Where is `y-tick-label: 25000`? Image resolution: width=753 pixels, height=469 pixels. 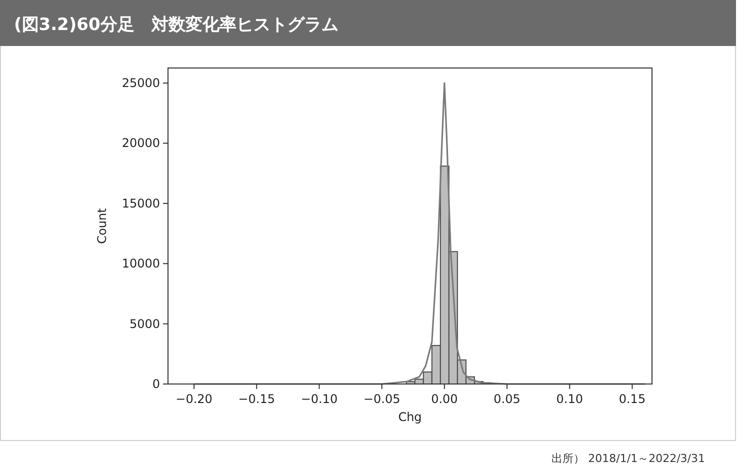
y-tick-label: 25000 is located at coordinates (141, 83).